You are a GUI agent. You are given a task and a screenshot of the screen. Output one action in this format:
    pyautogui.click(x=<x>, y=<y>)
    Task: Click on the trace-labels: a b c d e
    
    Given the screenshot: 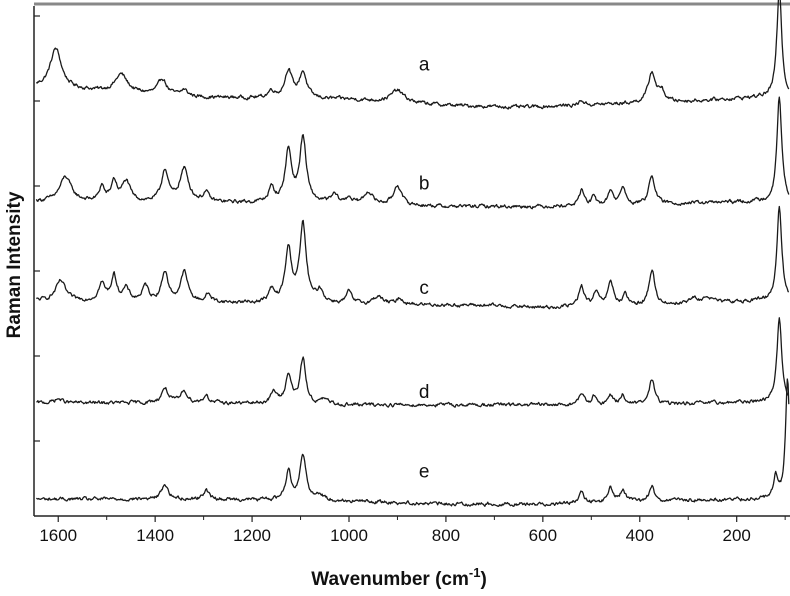 What is the action you would take?
    pyautogui.click(x=424, y=269)
    